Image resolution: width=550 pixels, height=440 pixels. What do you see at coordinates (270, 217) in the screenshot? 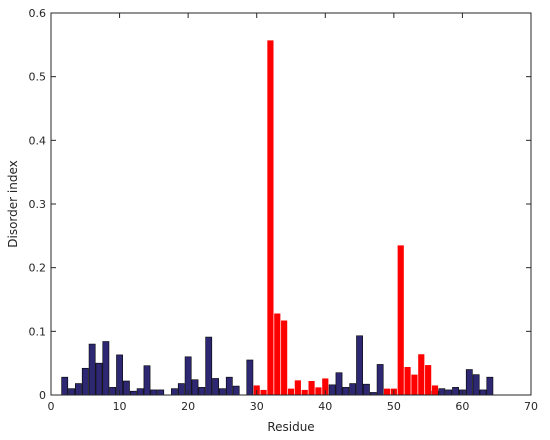
I see `bar-residue-32-s1` at bounding box center [270, 217].